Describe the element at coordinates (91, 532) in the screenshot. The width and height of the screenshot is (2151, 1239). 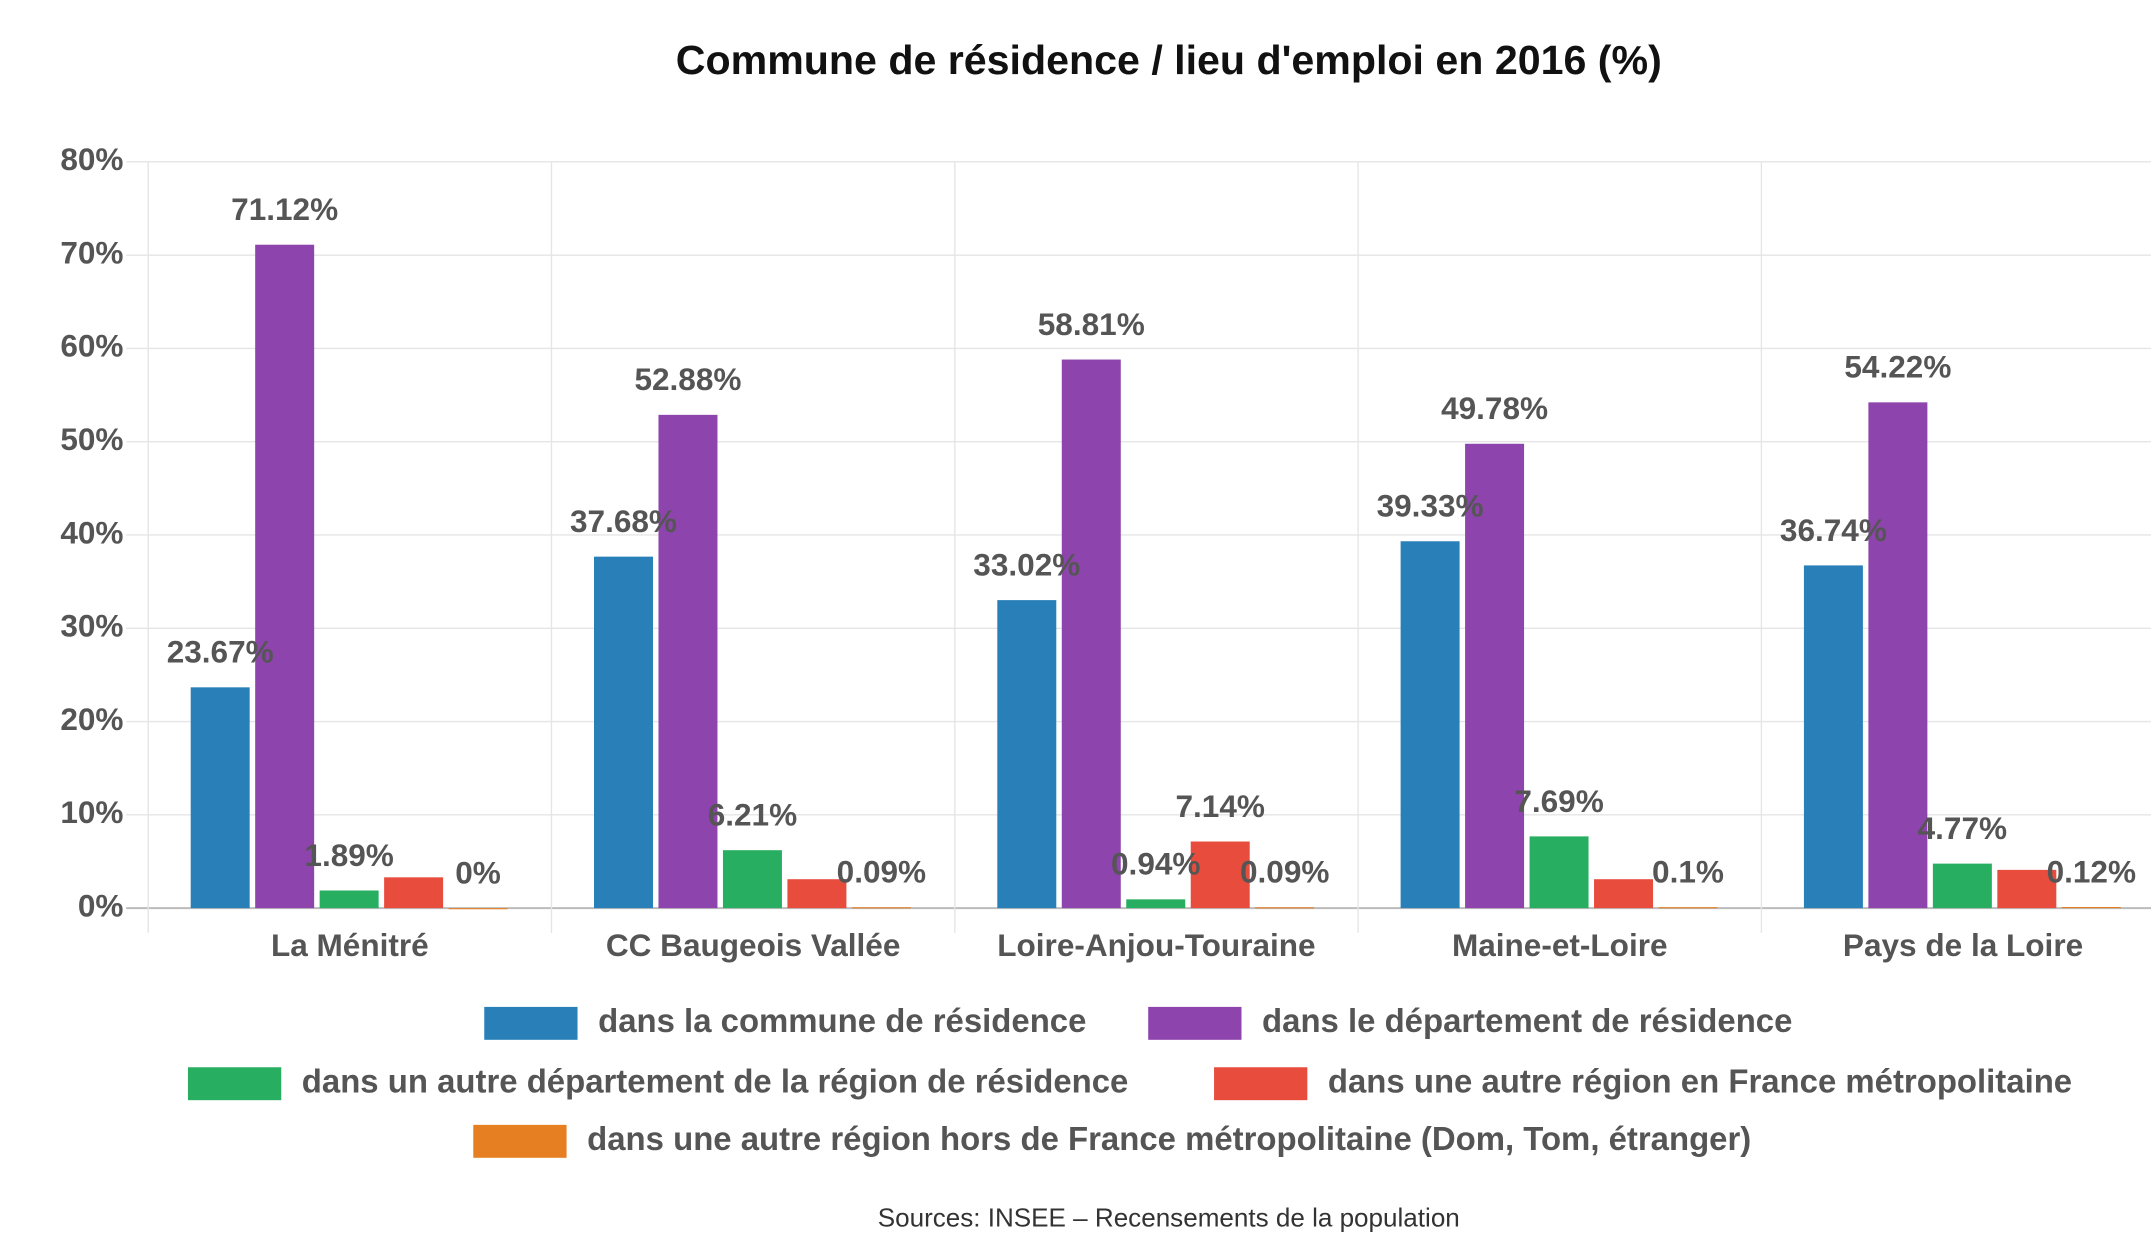
I see `y-tick-label: 40%` at that location.